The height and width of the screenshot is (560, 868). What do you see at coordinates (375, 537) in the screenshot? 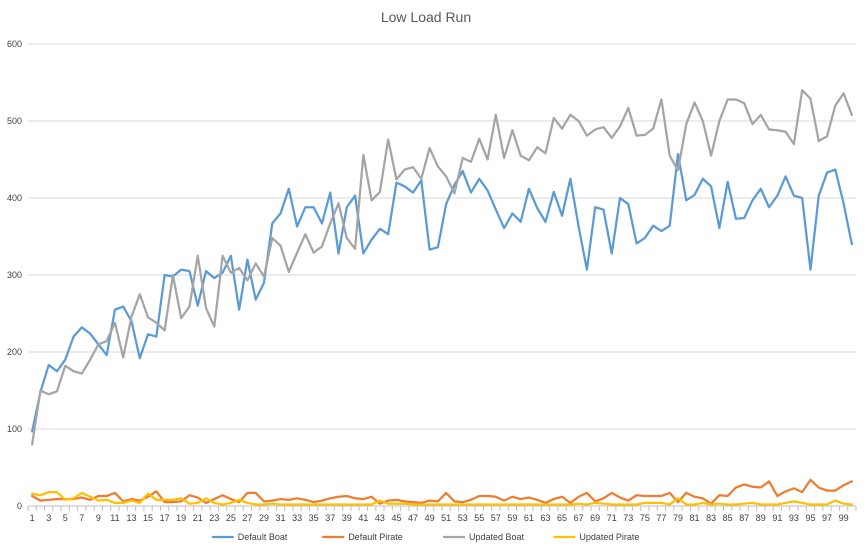
I see `legend-label-default-pirate: Default Pirate` at bounding box center [375, 537].